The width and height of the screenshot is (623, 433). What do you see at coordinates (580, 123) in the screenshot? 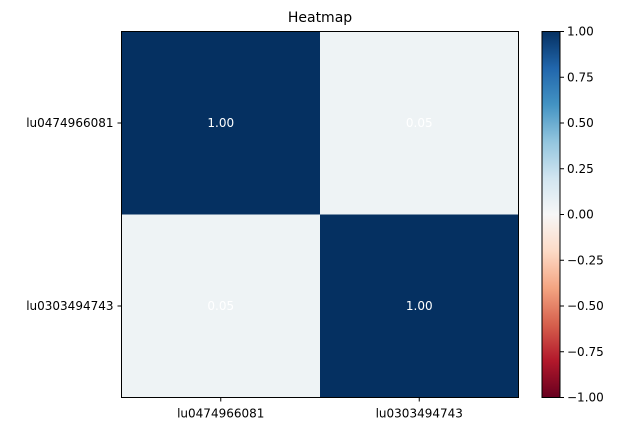
I see `colorbar-tick-label: 0.50` at bounding box center [580, 123].